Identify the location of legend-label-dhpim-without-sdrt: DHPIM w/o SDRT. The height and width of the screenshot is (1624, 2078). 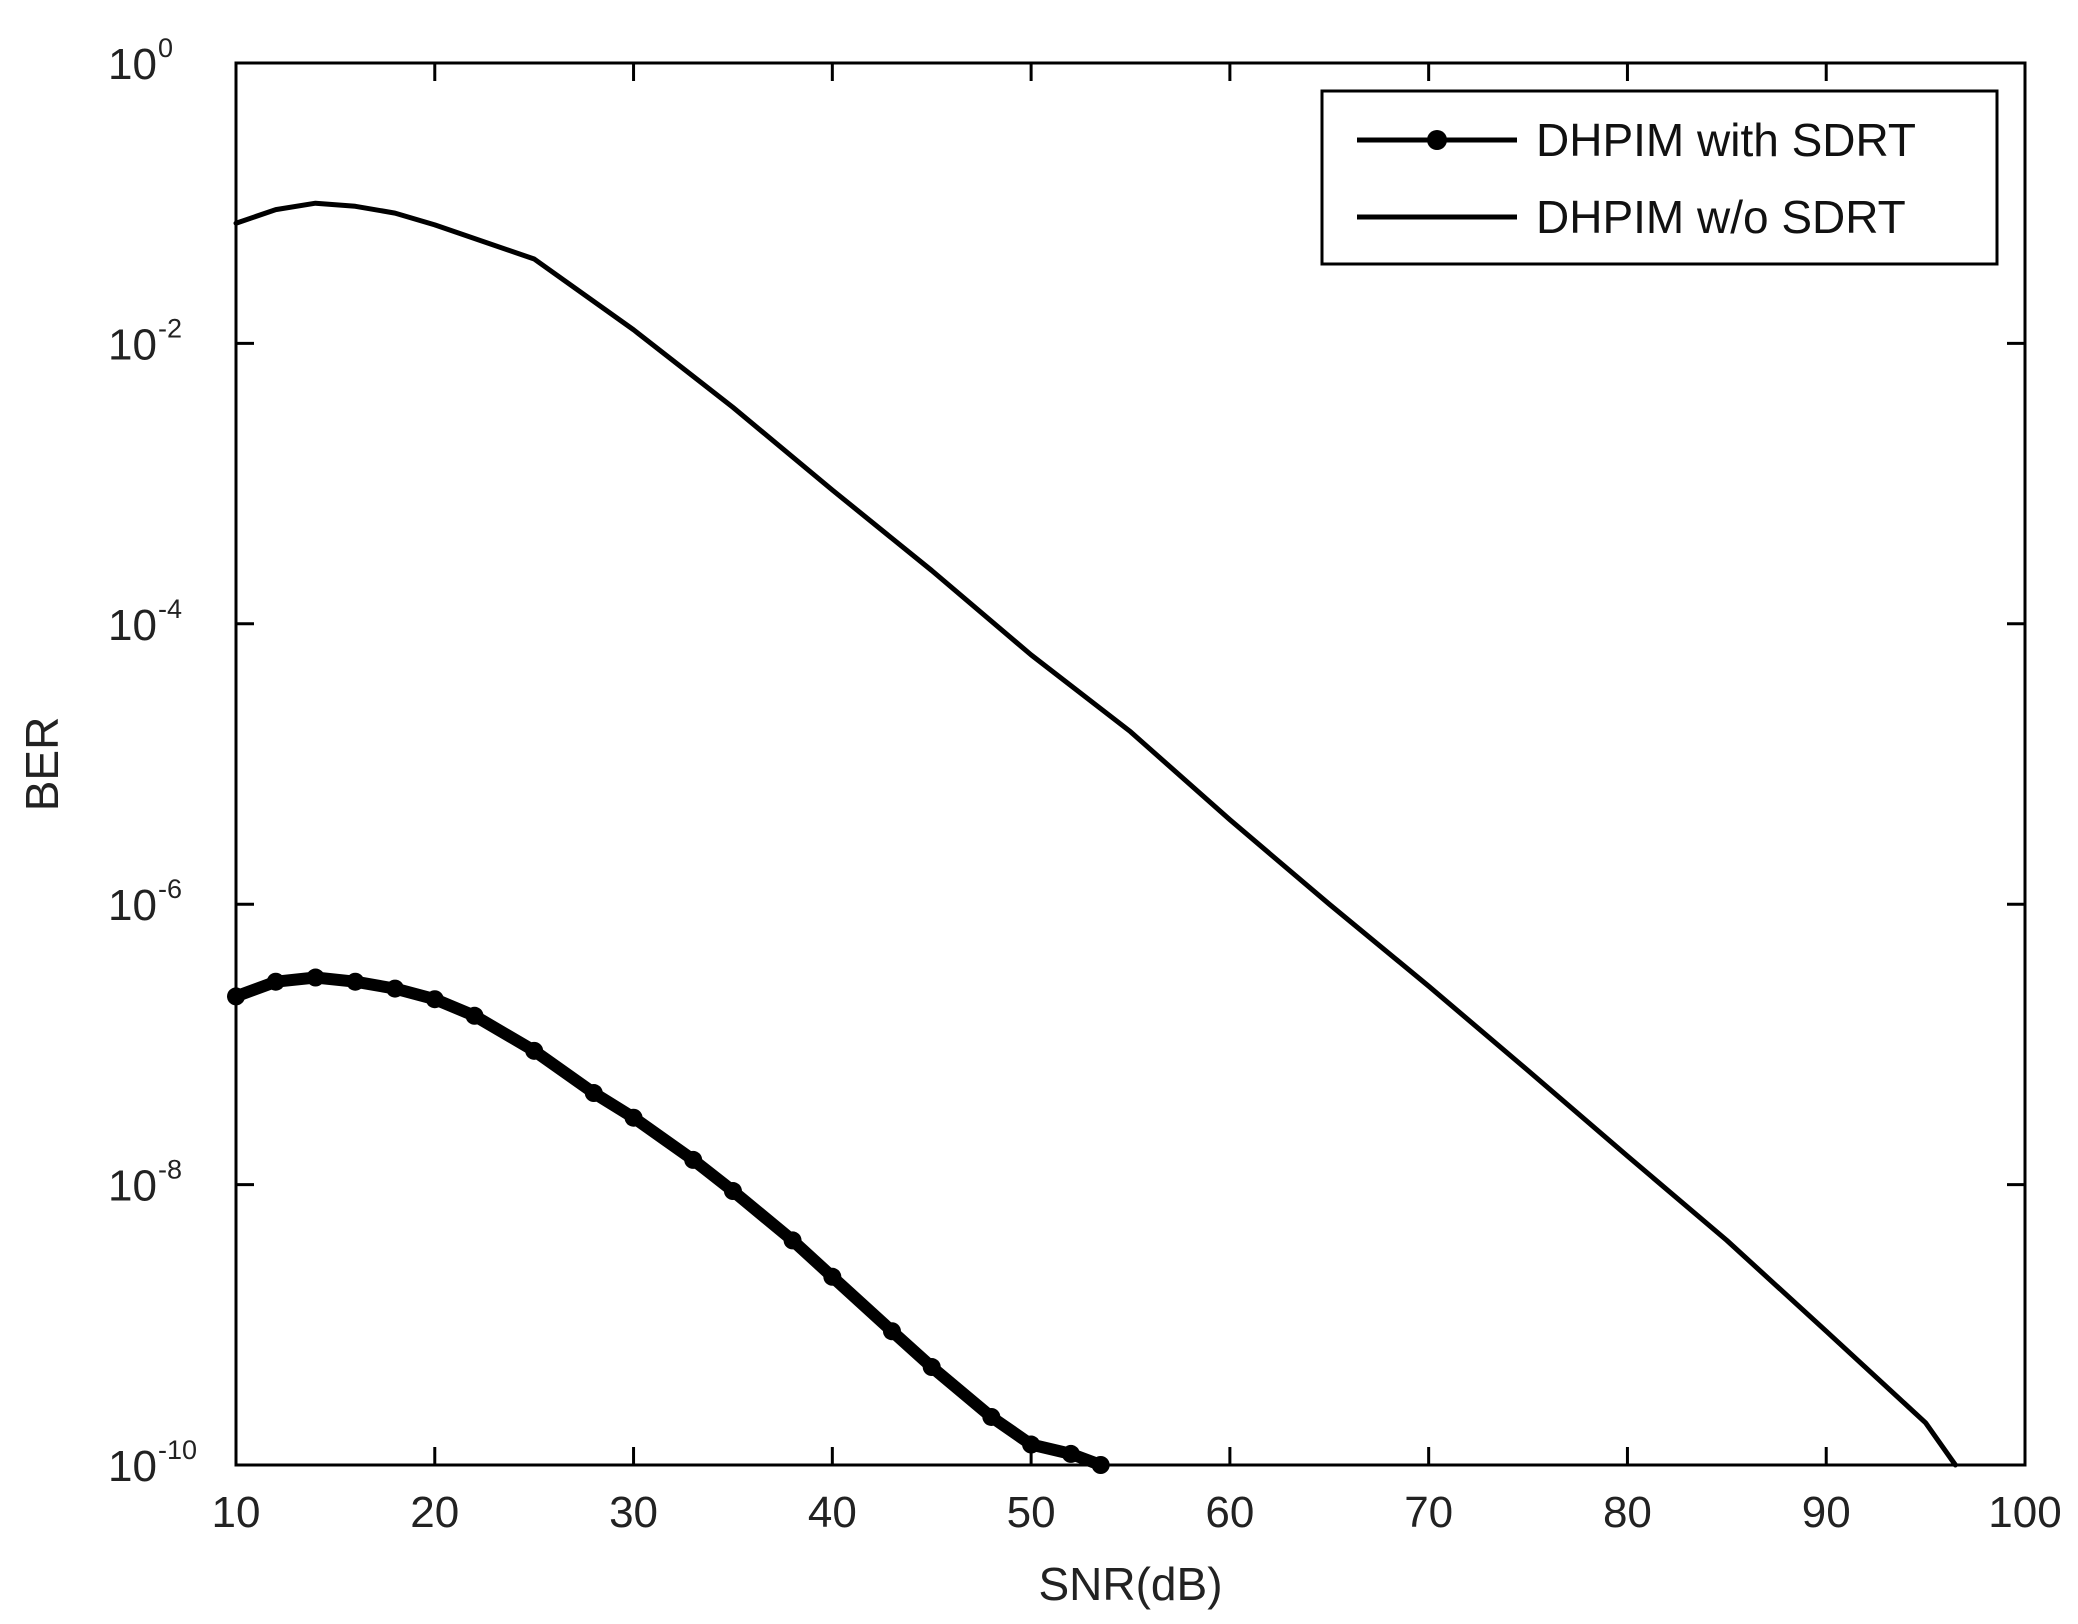
(1721, 217).